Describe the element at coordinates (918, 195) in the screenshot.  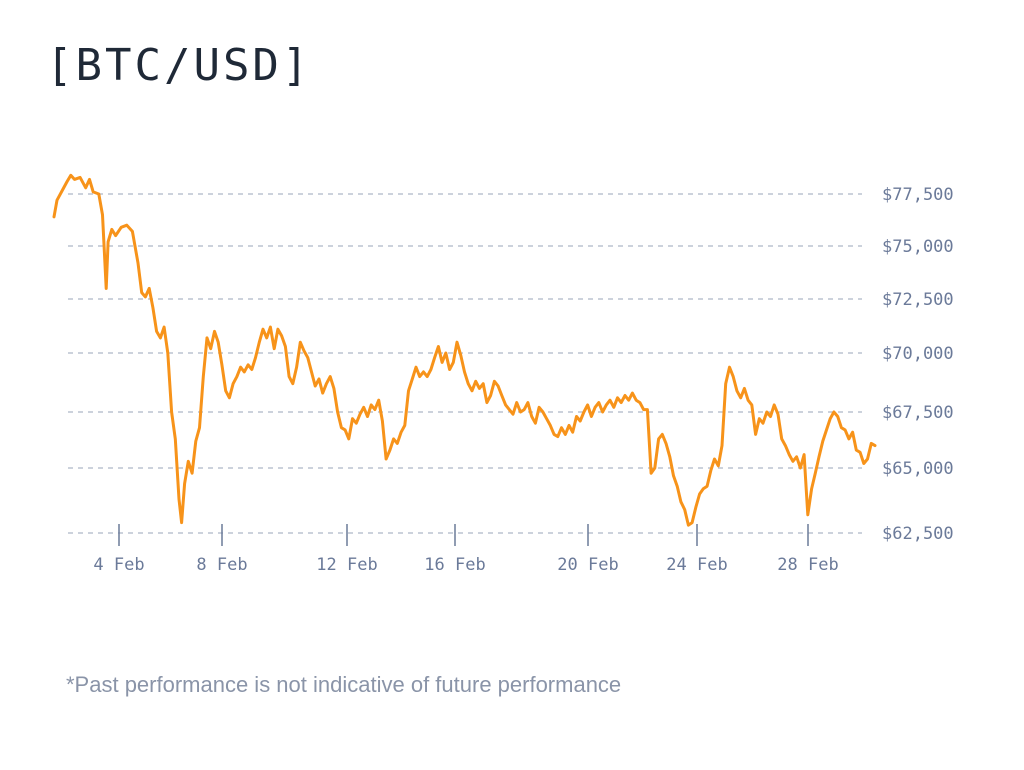
I see `y-tick-label: $77,500` at that location.